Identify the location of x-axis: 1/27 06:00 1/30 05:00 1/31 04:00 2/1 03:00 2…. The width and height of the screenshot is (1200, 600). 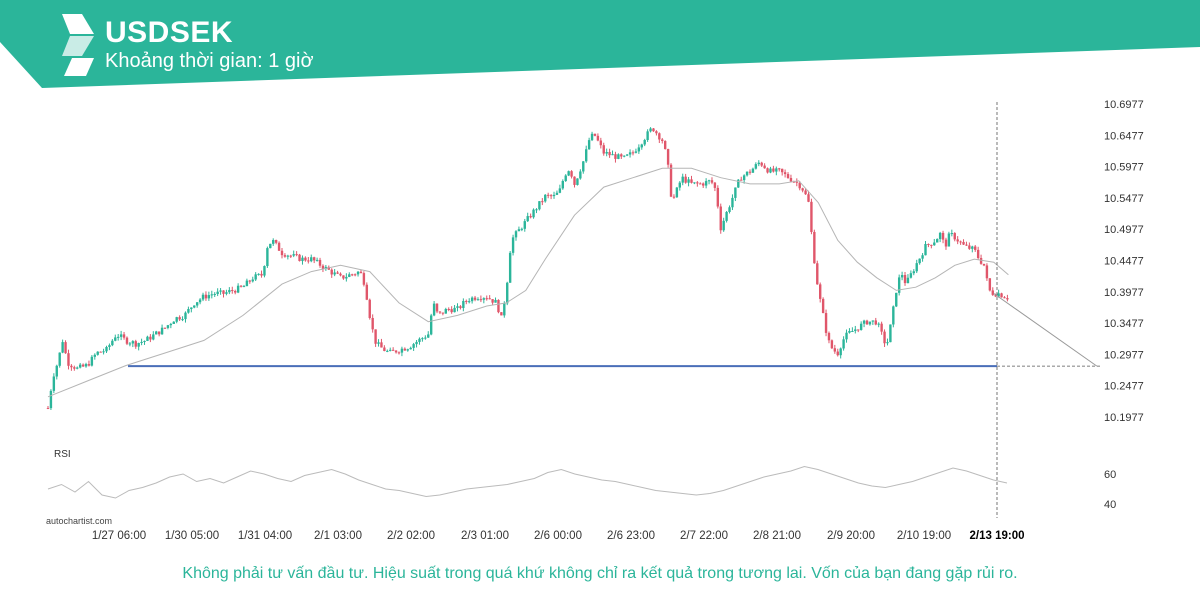
(558, 536).